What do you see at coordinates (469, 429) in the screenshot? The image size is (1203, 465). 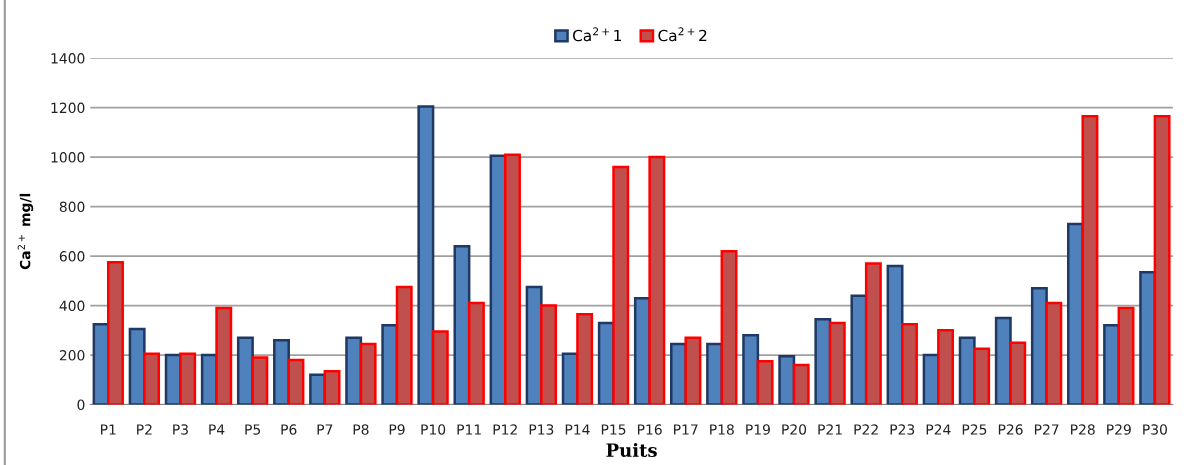 I see `x-tick-label: P11` at bounding box center [469, 429].